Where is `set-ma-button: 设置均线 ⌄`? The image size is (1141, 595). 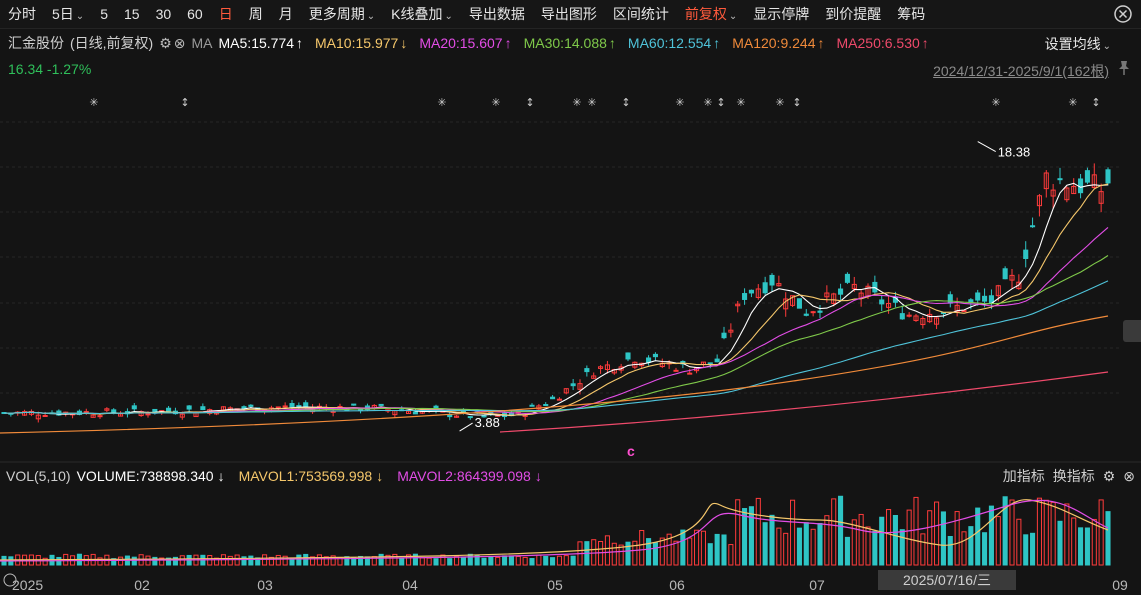 set-ma-button: 设置均线 ⌄ is located at coordinates (1077, 44).